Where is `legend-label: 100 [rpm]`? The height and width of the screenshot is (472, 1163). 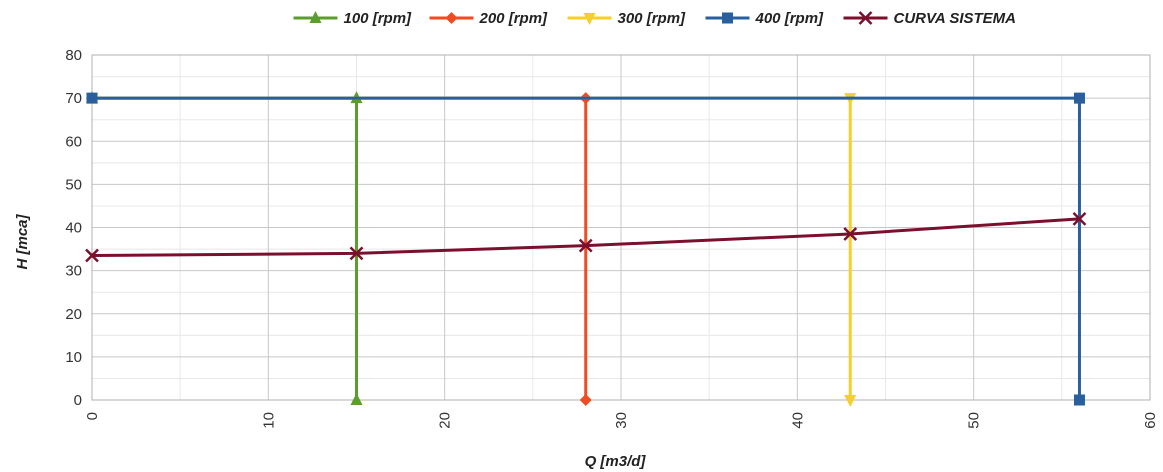 legend-label: 100 [rpm] is located at coordinates (378, 18).